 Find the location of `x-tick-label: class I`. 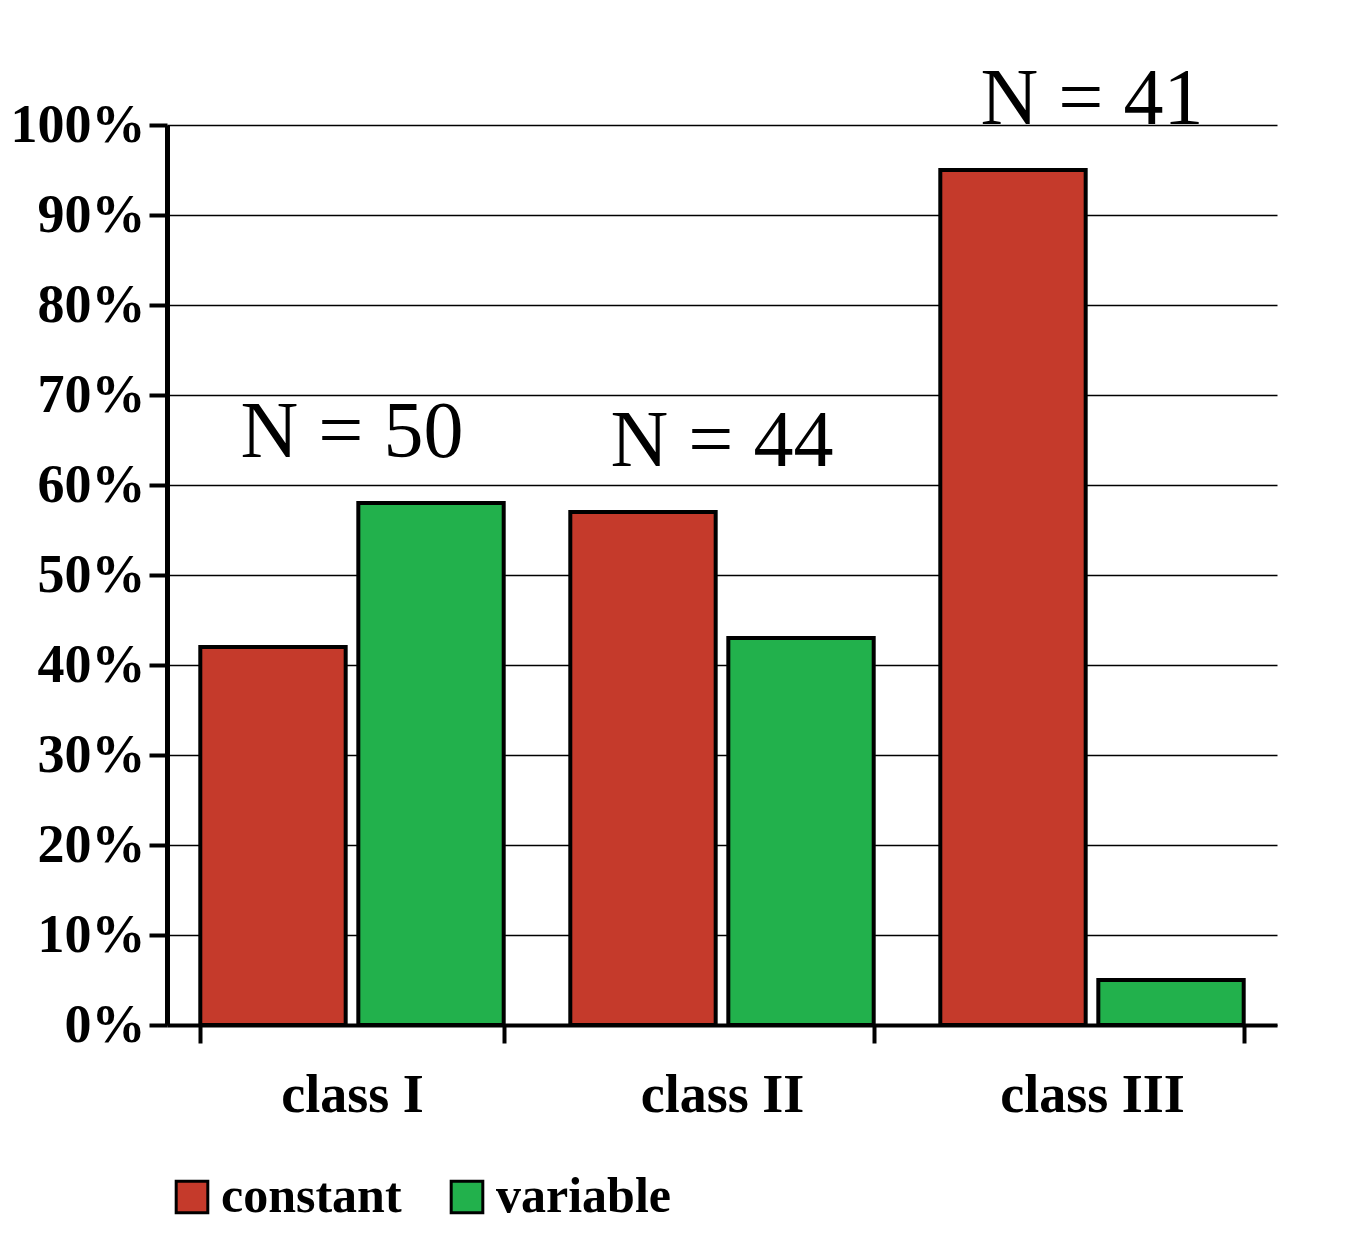

x-tick-label: class I is located at coordinates (352, 1093).